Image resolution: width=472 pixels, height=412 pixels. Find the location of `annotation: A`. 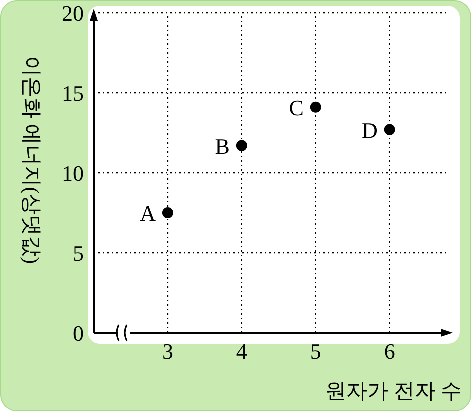

annotation: A is located at coordinates (148, 213).